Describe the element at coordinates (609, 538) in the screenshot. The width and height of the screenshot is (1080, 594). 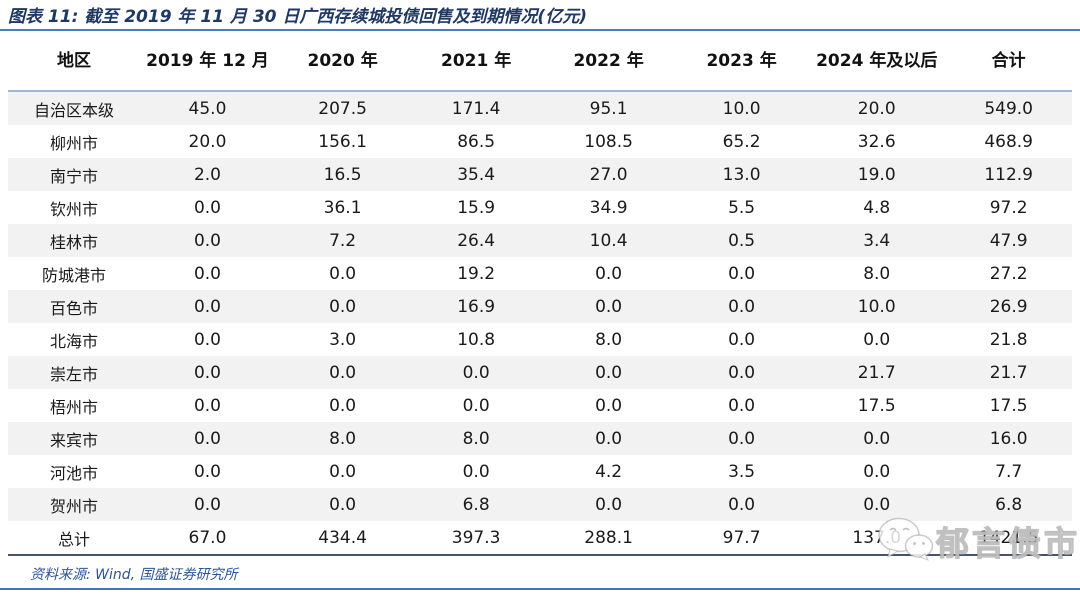
I see `value-cell: 288.1` at that location.